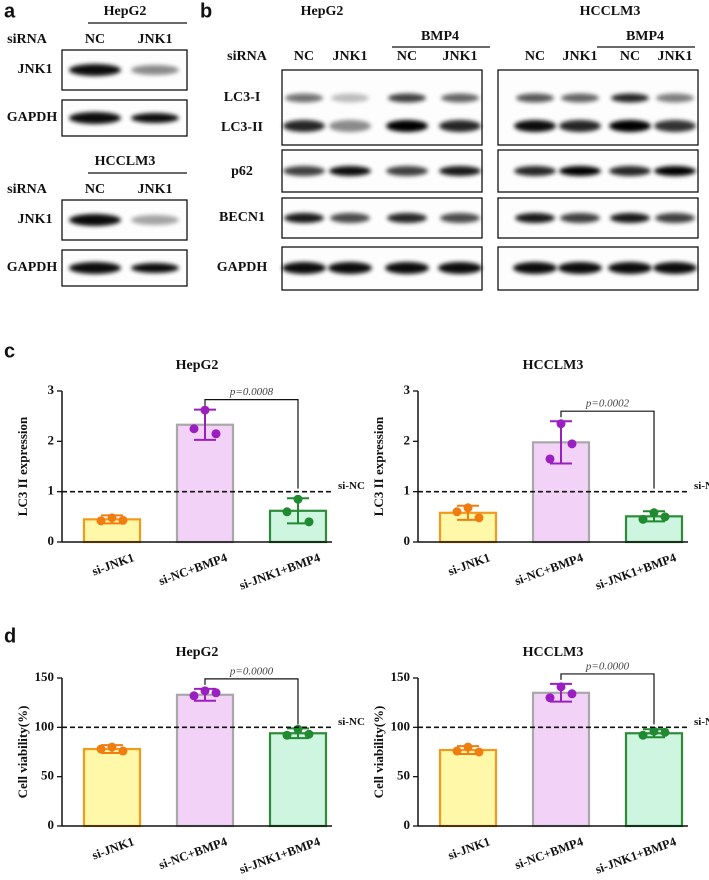 Image resolution: width=709 pixels, height=880 pixels. What do you see at coordinates (279, 855) in the screenshot?
I see `x-tick-label: si-JNK1+BMP4` at bounding box center [279, 855].